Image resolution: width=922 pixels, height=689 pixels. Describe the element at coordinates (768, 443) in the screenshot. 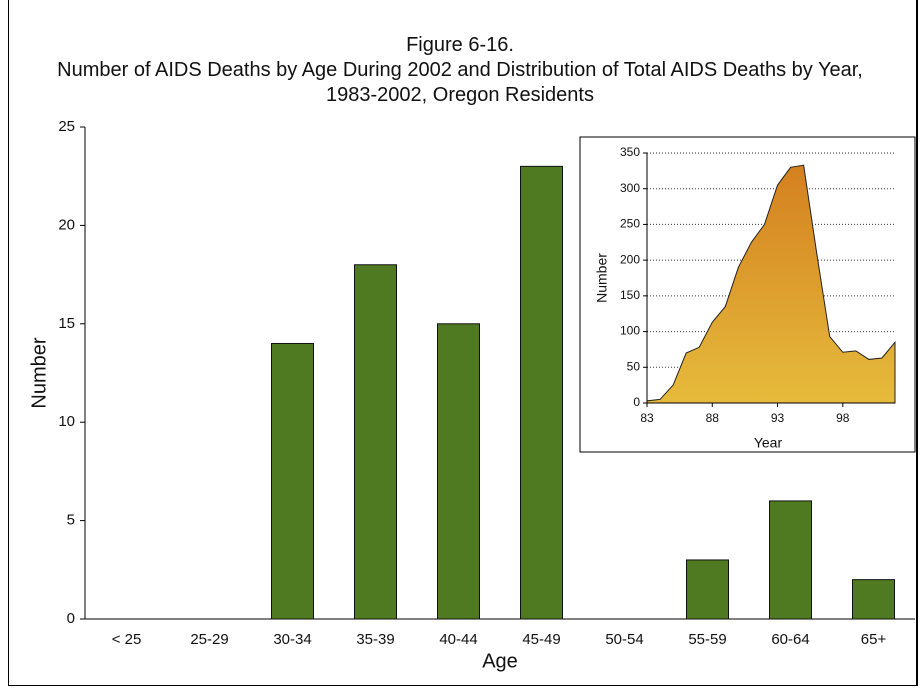

I see `x-axis-label: Year` at that location.